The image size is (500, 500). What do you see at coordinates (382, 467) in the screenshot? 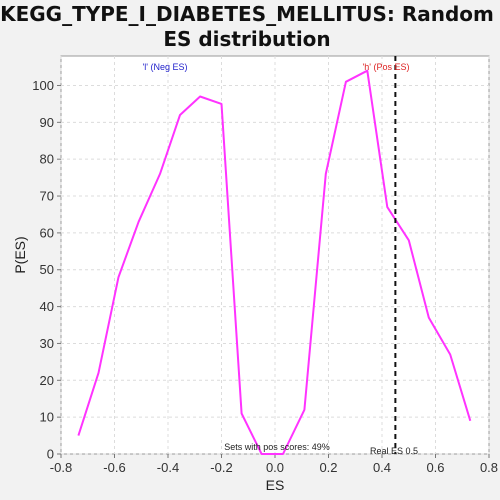
I see `x-tick-label: 0.4` at bounding box center [382, 467].